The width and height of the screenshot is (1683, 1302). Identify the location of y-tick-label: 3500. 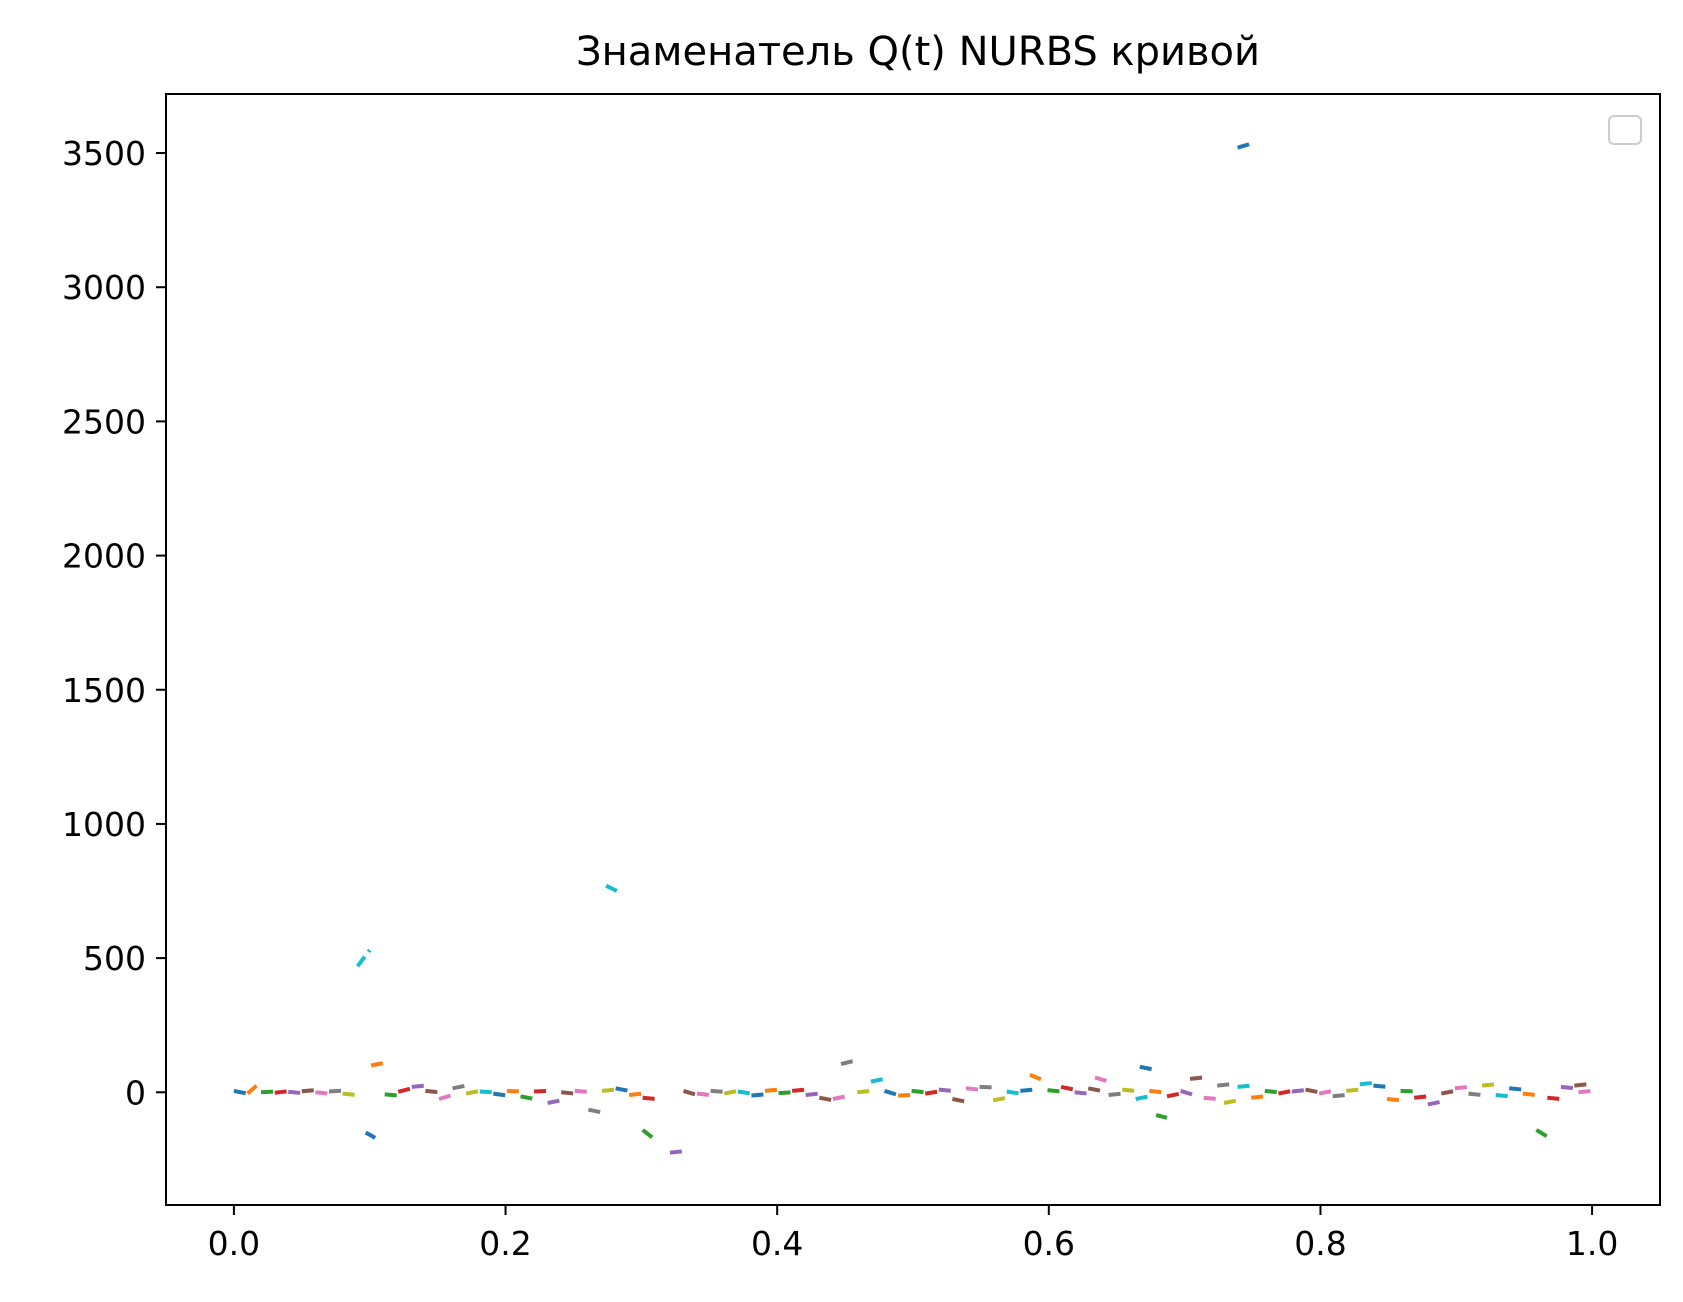
(104, 153).